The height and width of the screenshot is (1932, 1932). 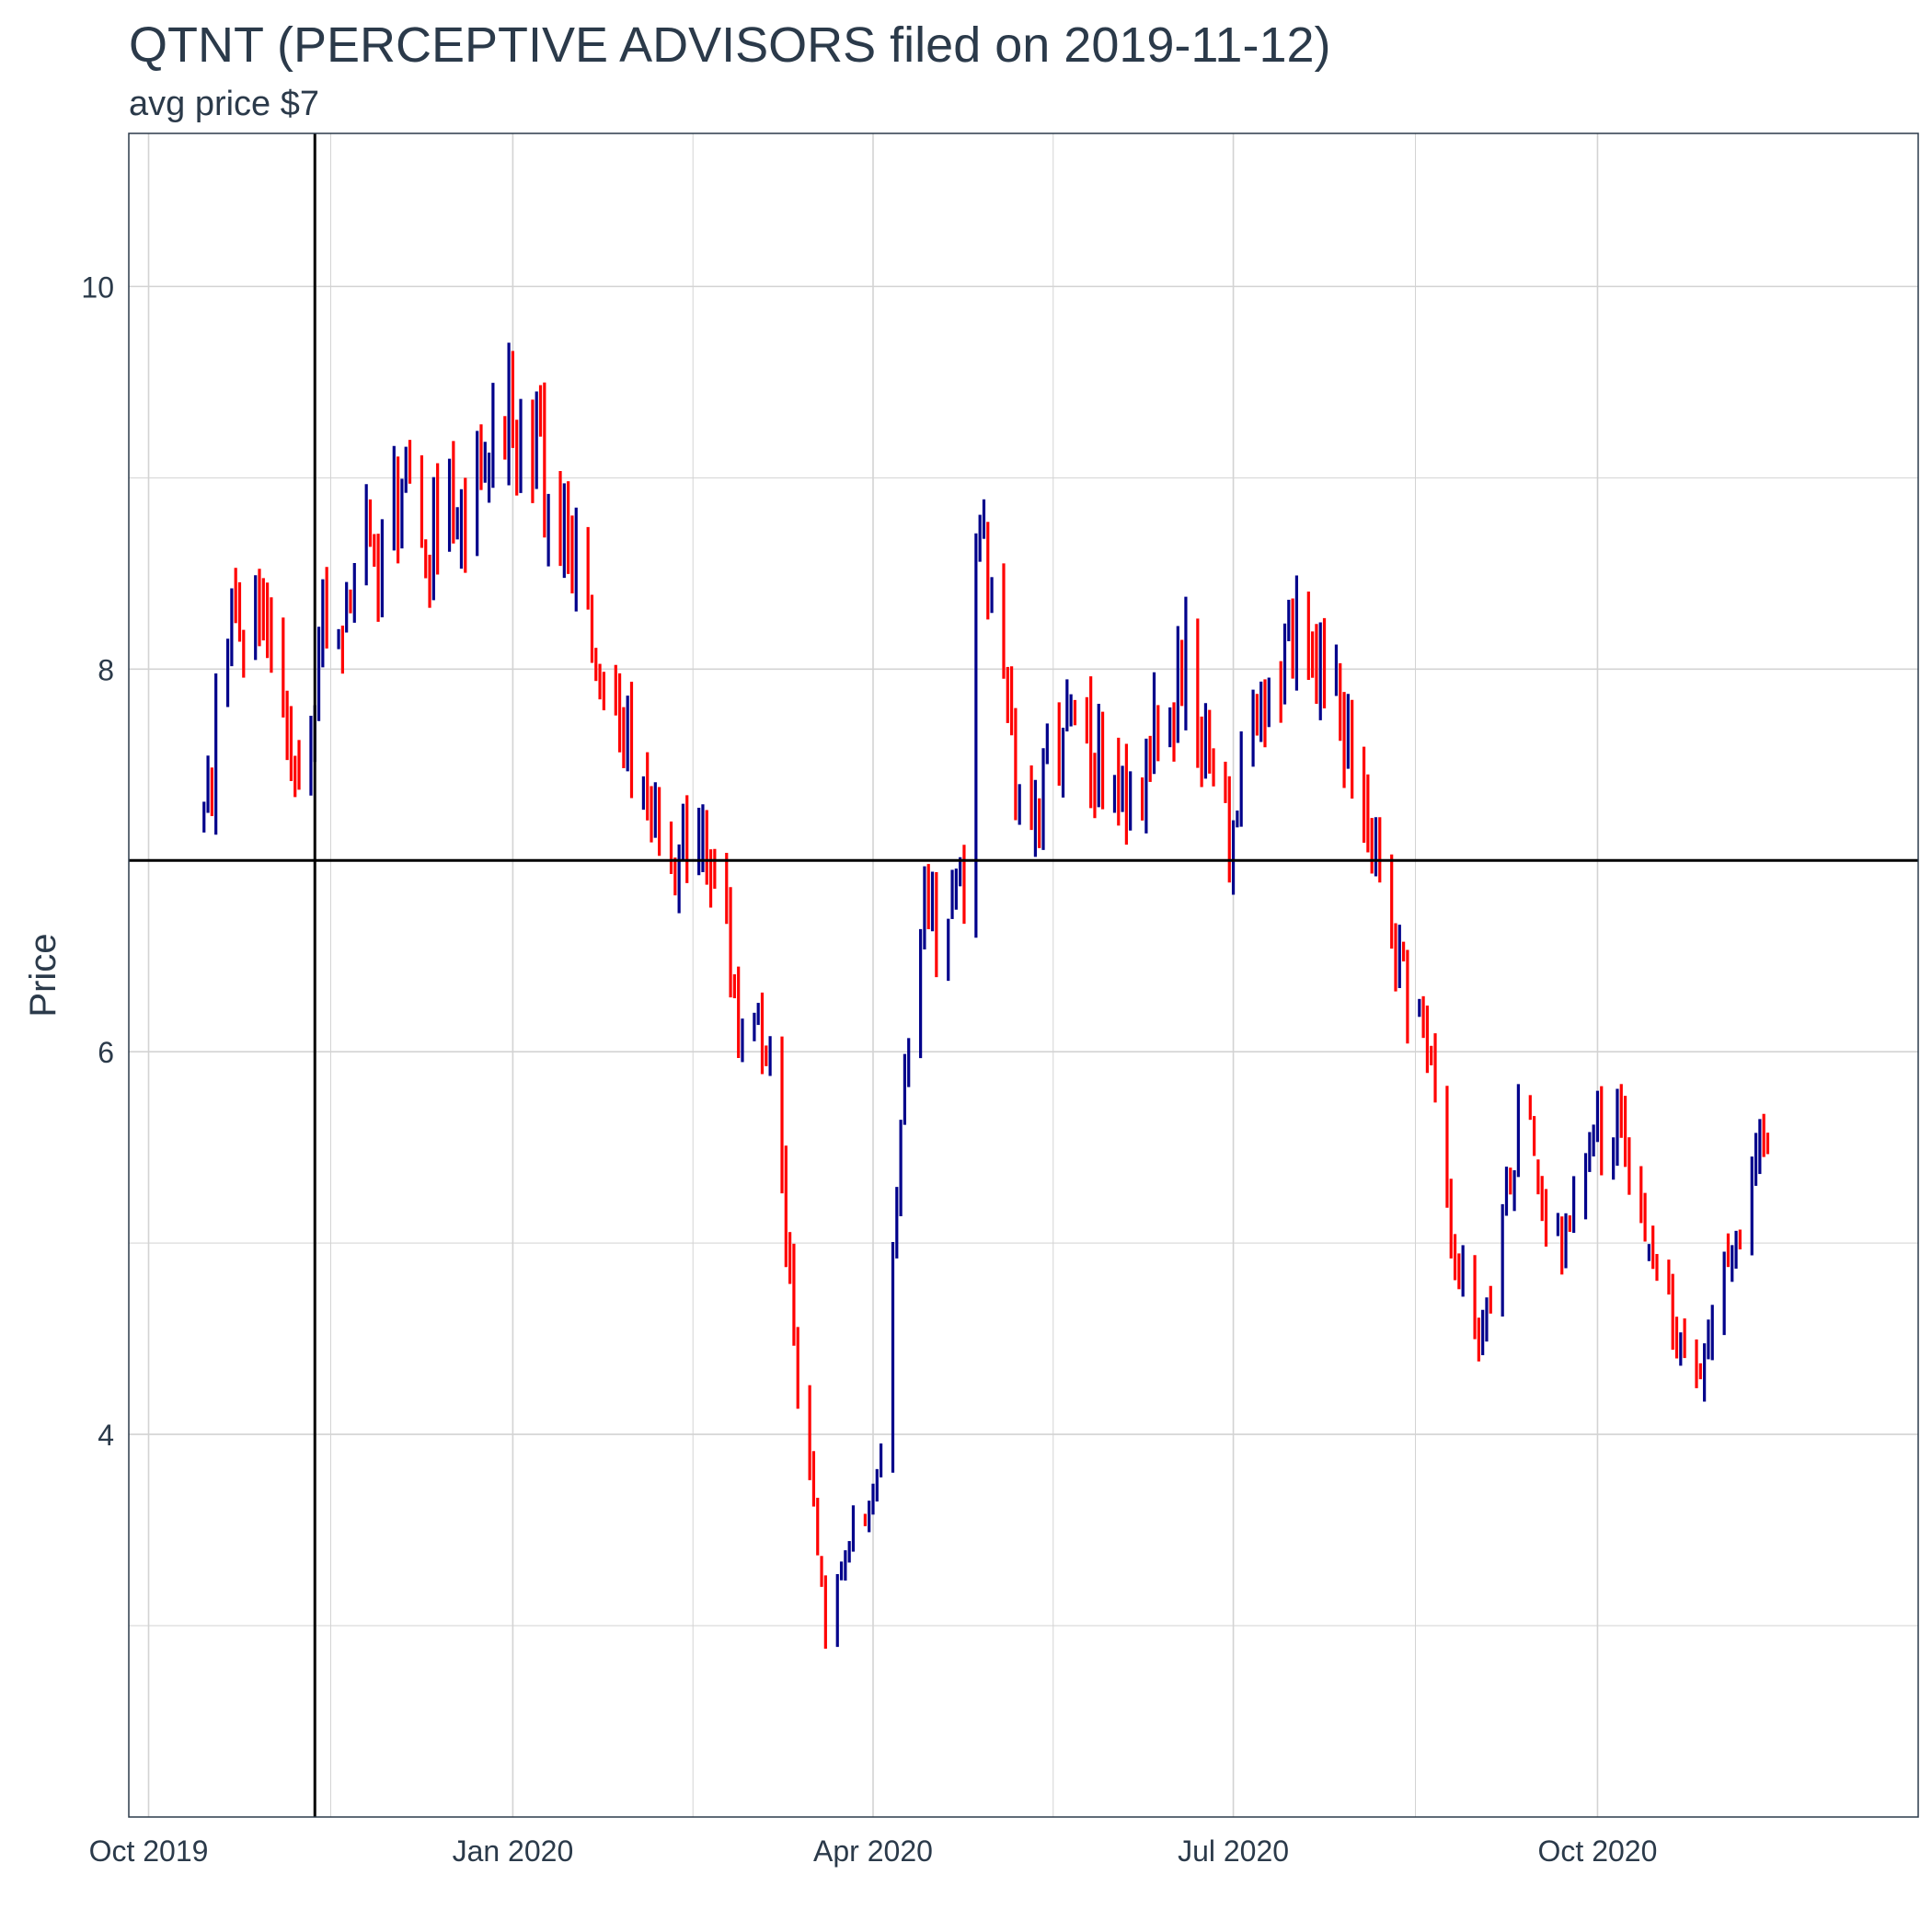 What do you see at coordinates (149, 1851) in the screenshot?
I see `x-tick-label: Oct 2019` at bounding box center [149, 1851].